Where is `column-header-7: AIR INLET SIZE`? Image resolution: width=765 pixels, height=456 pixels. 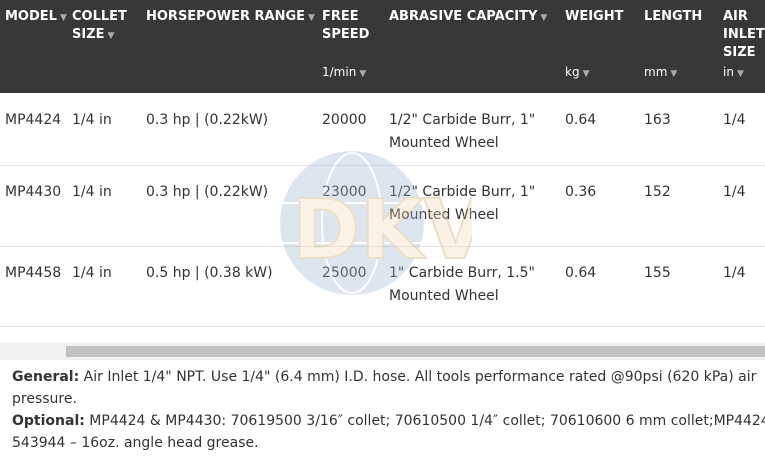 column-header-7: AIR INLET SIZE is located at coordinates (744, 35).